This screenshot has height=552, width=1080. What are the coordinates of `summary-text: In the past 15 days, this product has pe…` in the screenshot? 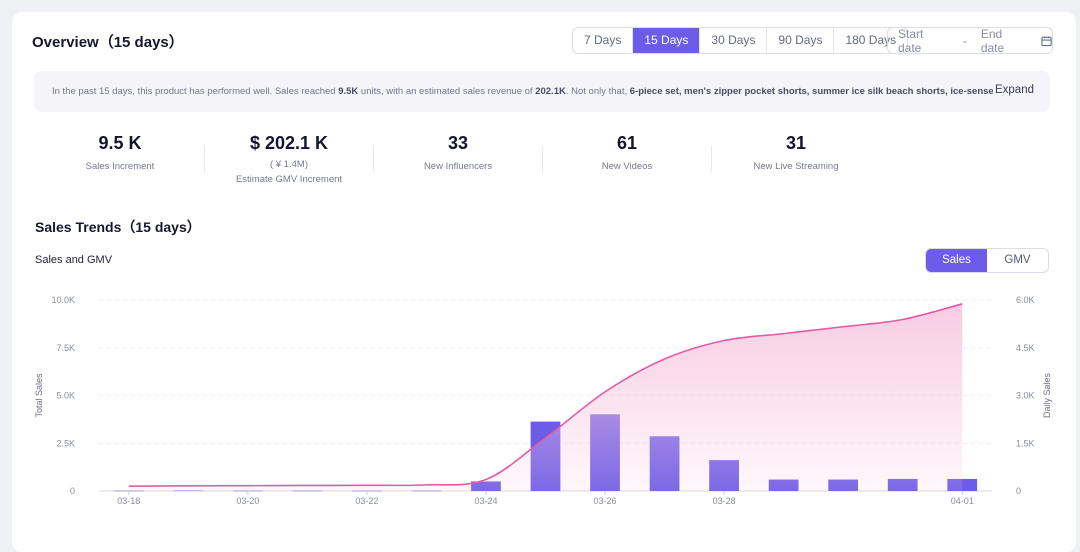 It's located at (525, 91).